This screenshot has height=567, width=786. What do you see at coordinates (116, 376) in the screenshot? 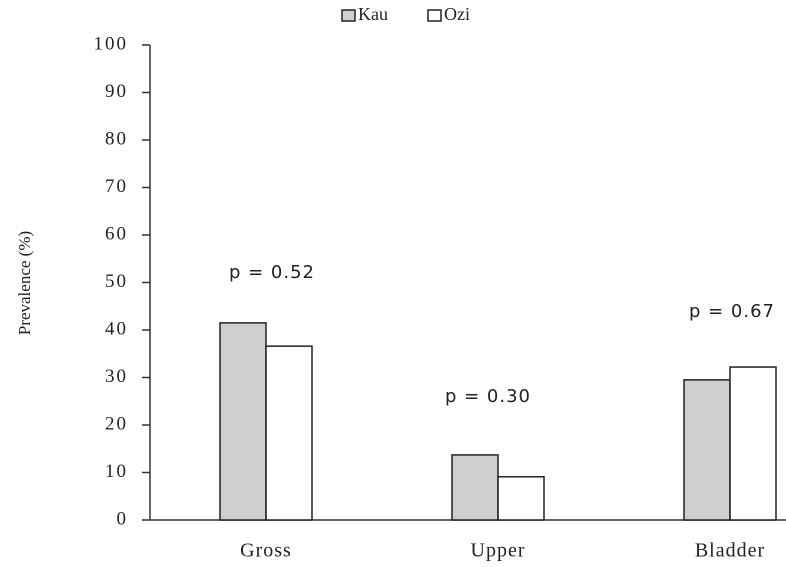
I see `y-tick-label: 30` at bounding box center [116, 376].